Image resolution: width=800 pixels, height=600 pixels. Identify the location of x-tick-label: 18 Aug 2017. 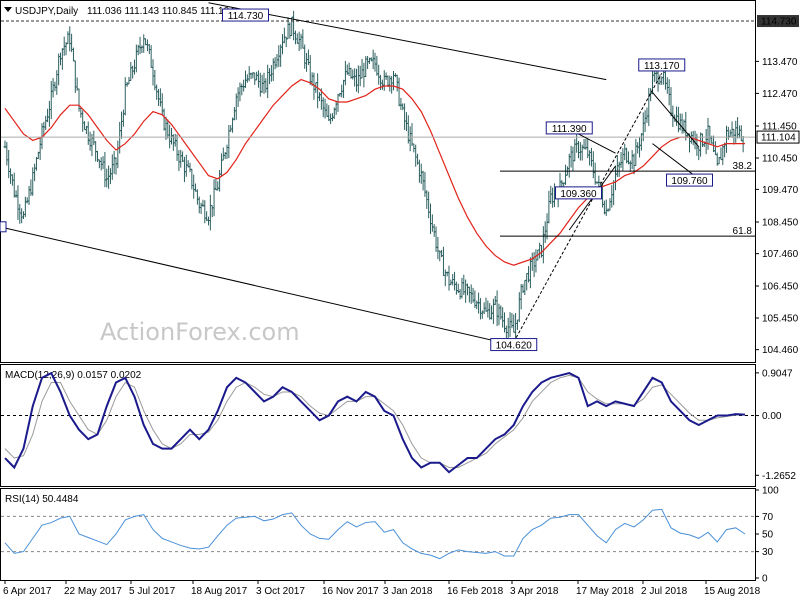
(219, 591).